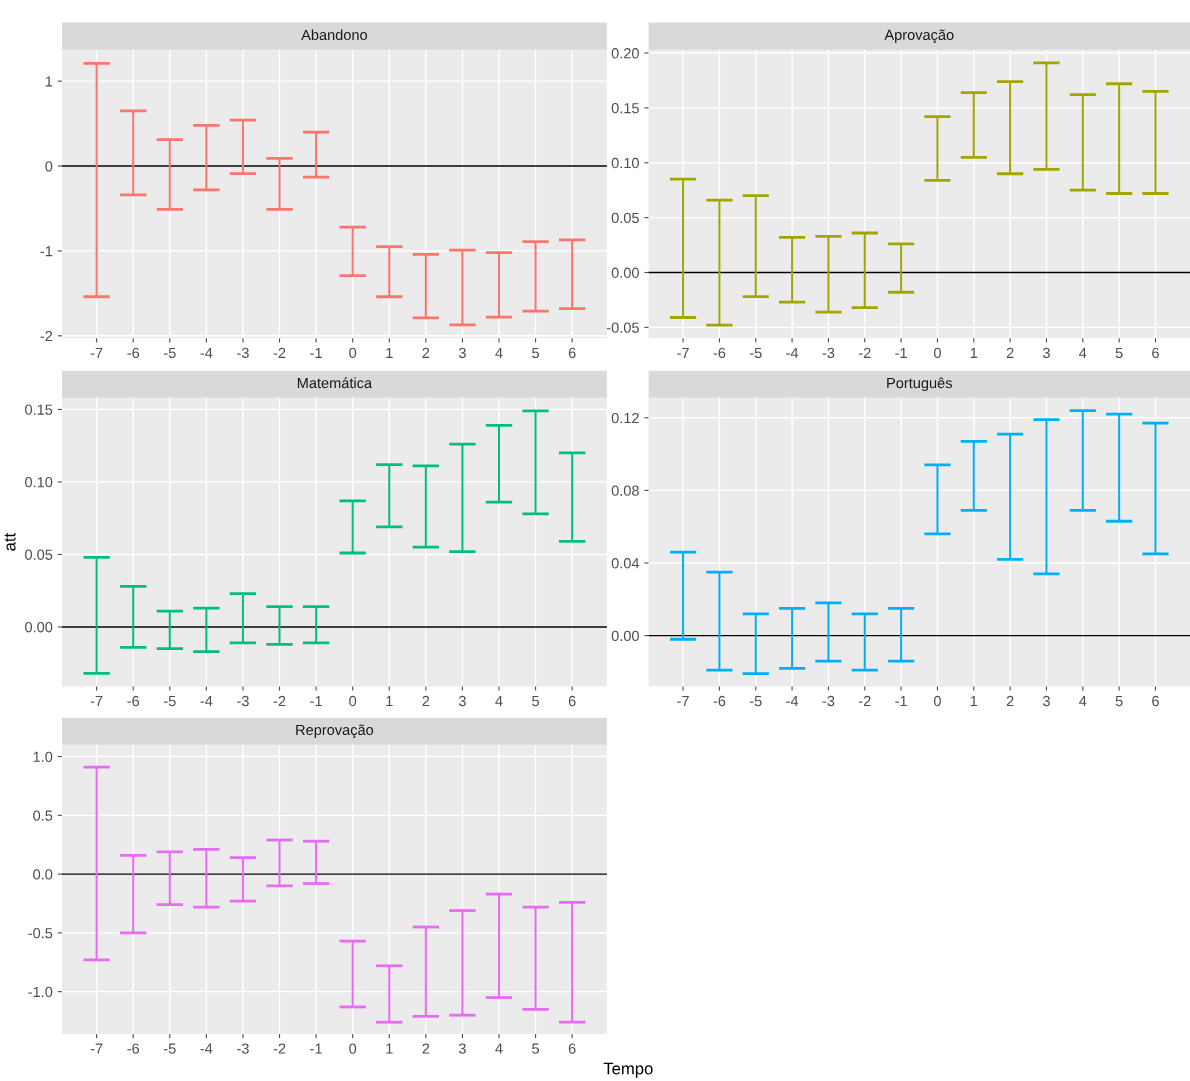 The width and height of the screenshot is (1190, 1081). What do you see at coordinates (335, 731) in the screenshot?
I see `chart-title: Reprovação` at bounding box center [335, 731].